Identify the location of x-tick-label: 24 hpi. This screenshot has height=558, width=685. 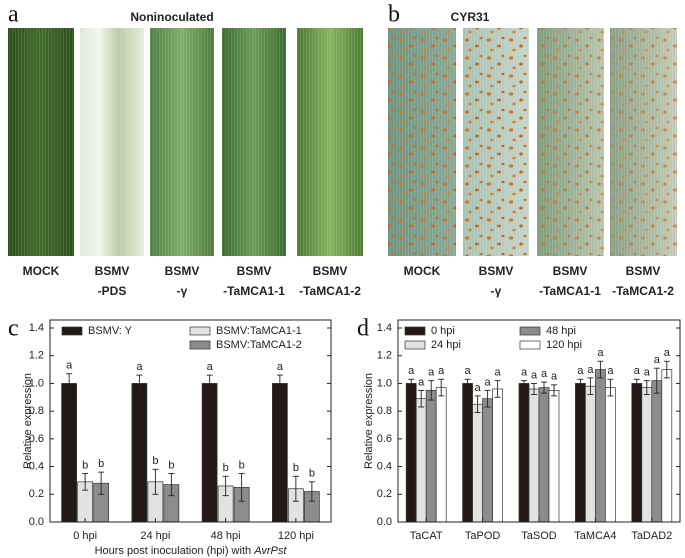
(155, 536).